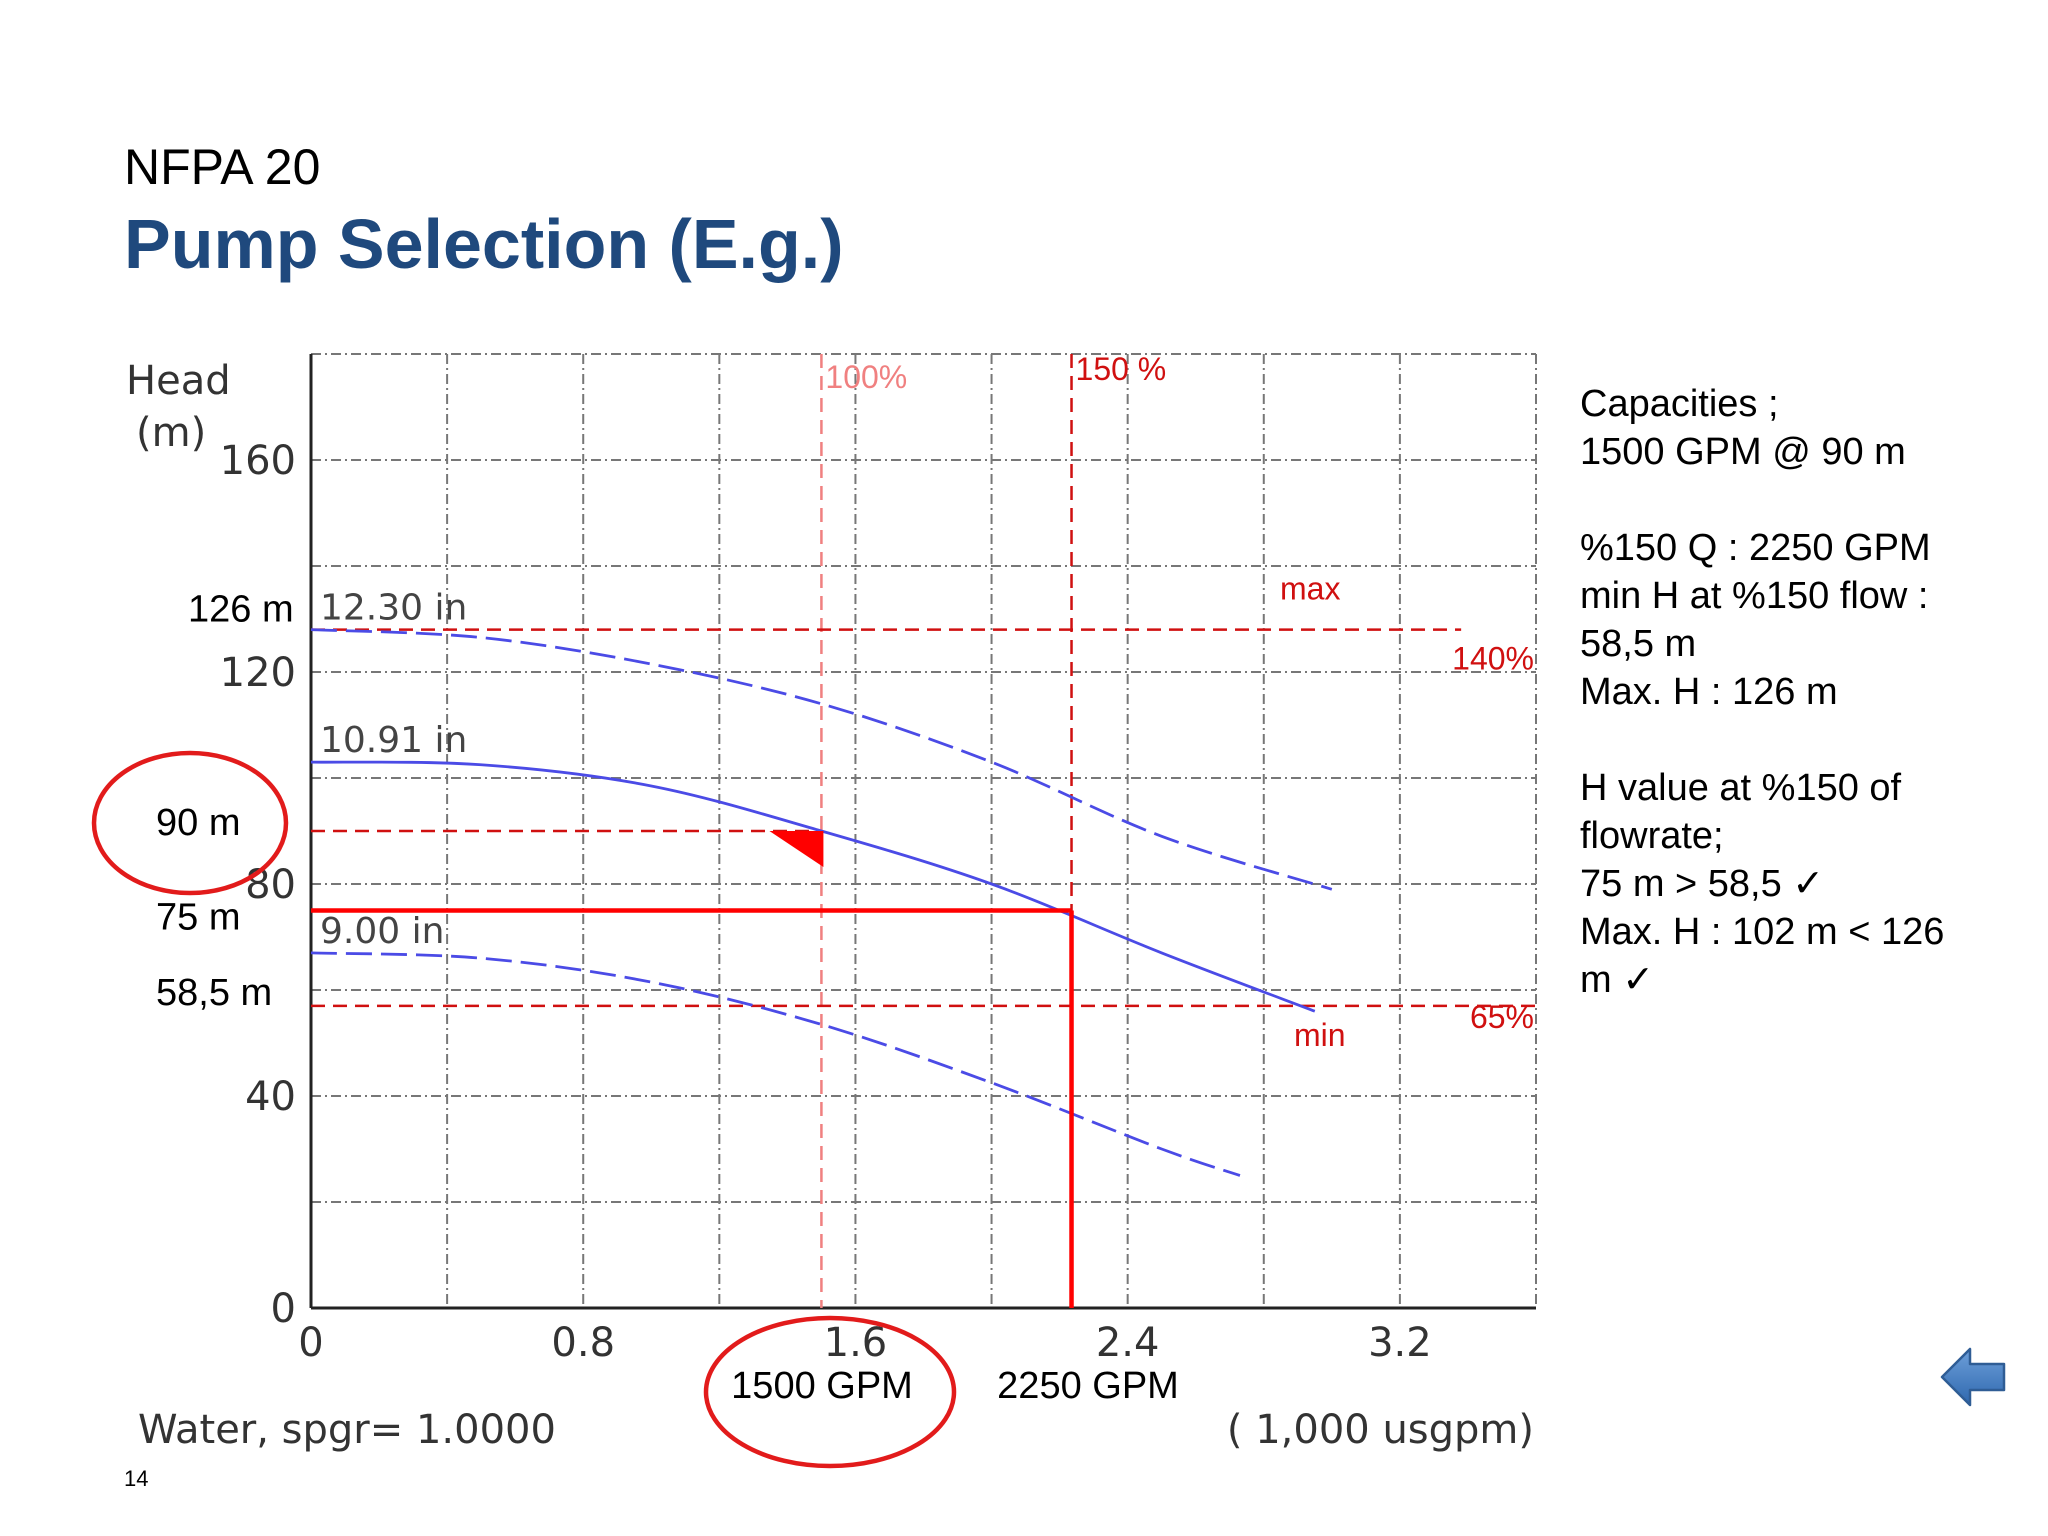 Image resolution: width=2048 pixels, height=1536 pixels. What do you see at coordinates (1741, 788) in the screenshot?
I see `note-line: H value at %150 of` at bounding box center [1741, 788].